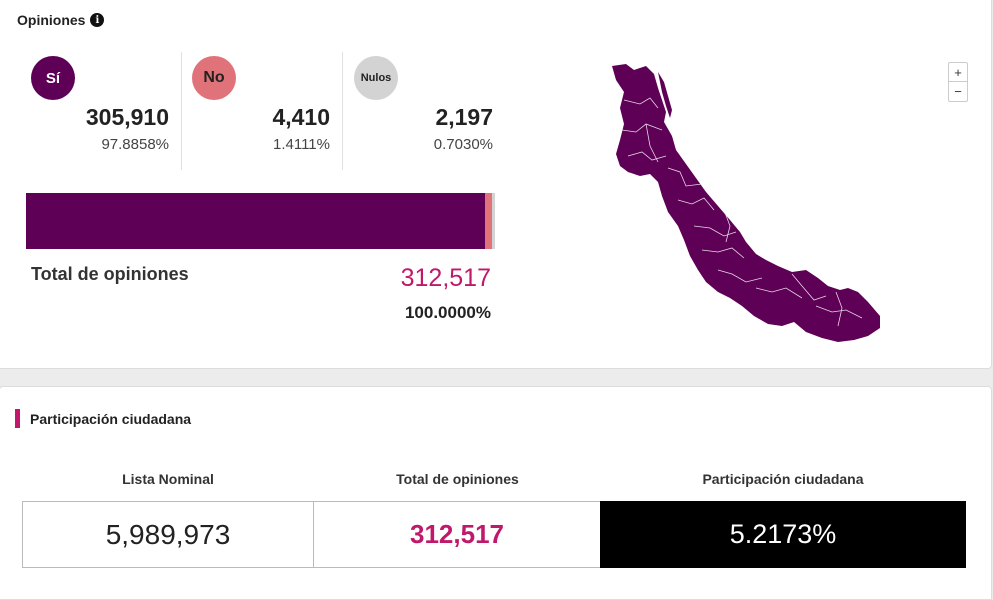 The height and width of the screenshot is (600, 993). I want to click on option-no-count: 4,410, so click(301, 117).